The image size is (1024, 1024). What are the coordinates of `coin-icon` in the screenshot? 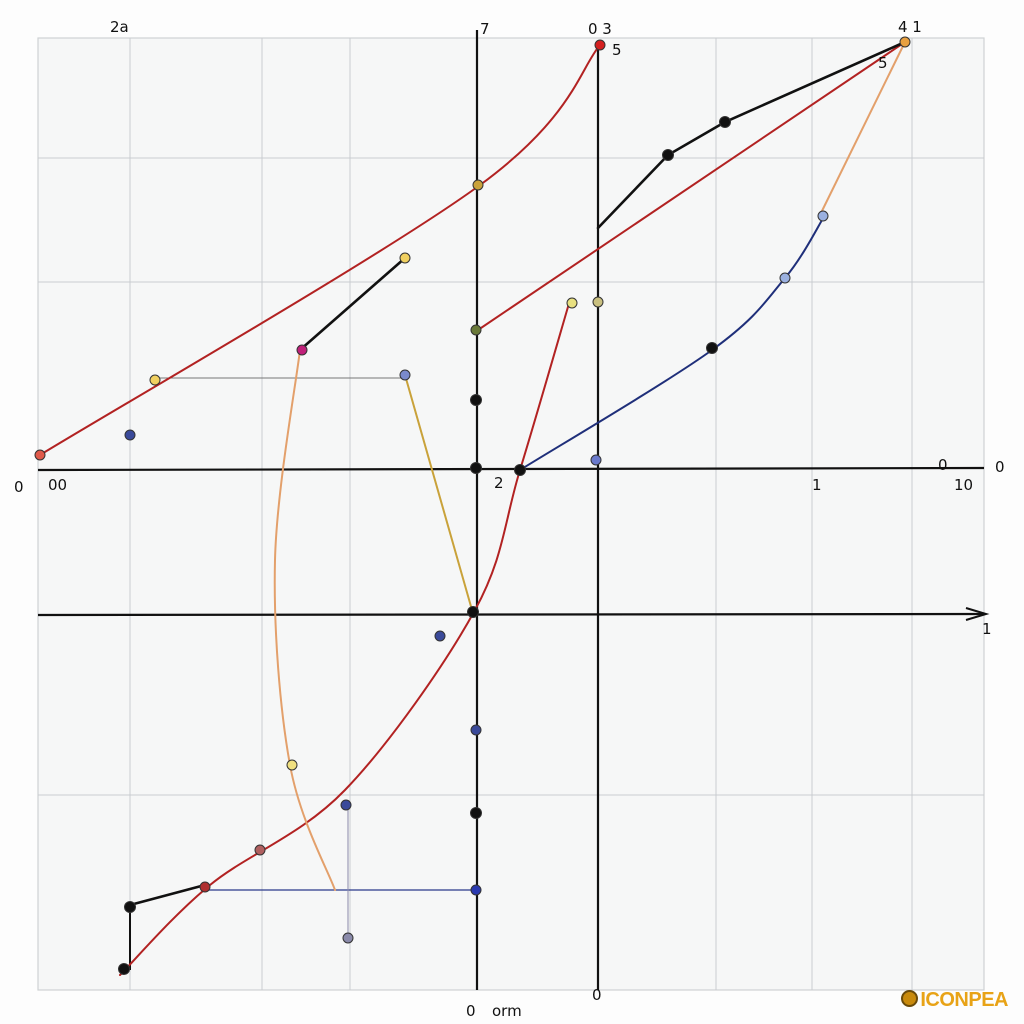 It's located at (910, 998).